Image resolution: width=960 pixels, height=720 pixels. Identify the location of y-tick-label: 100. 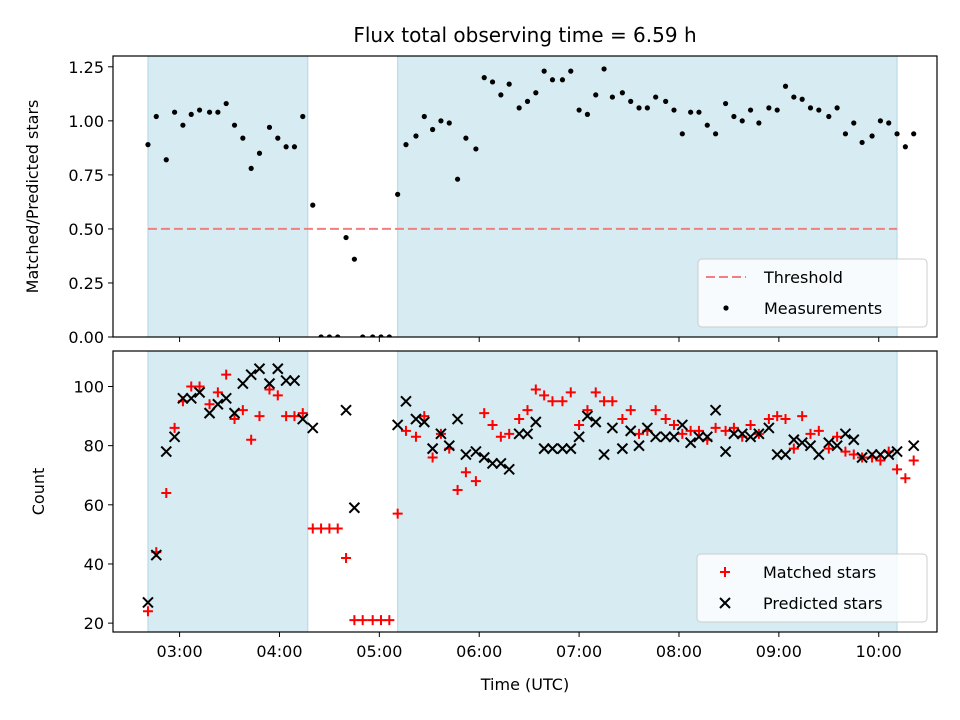
(88, 386).